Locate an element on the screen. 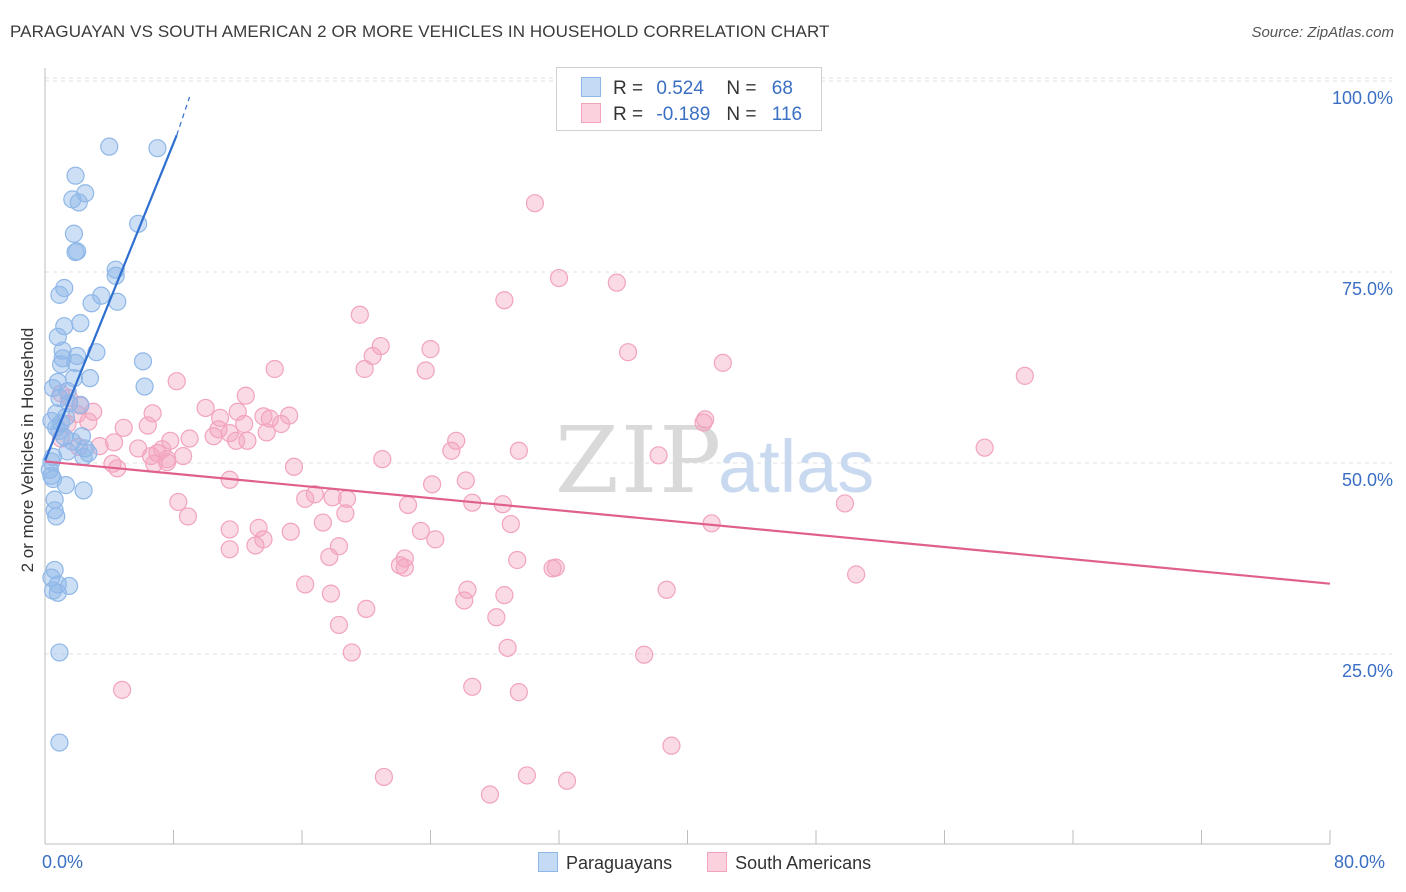  y-tick-label: 50.0% is located at coordinates (1367, 480).